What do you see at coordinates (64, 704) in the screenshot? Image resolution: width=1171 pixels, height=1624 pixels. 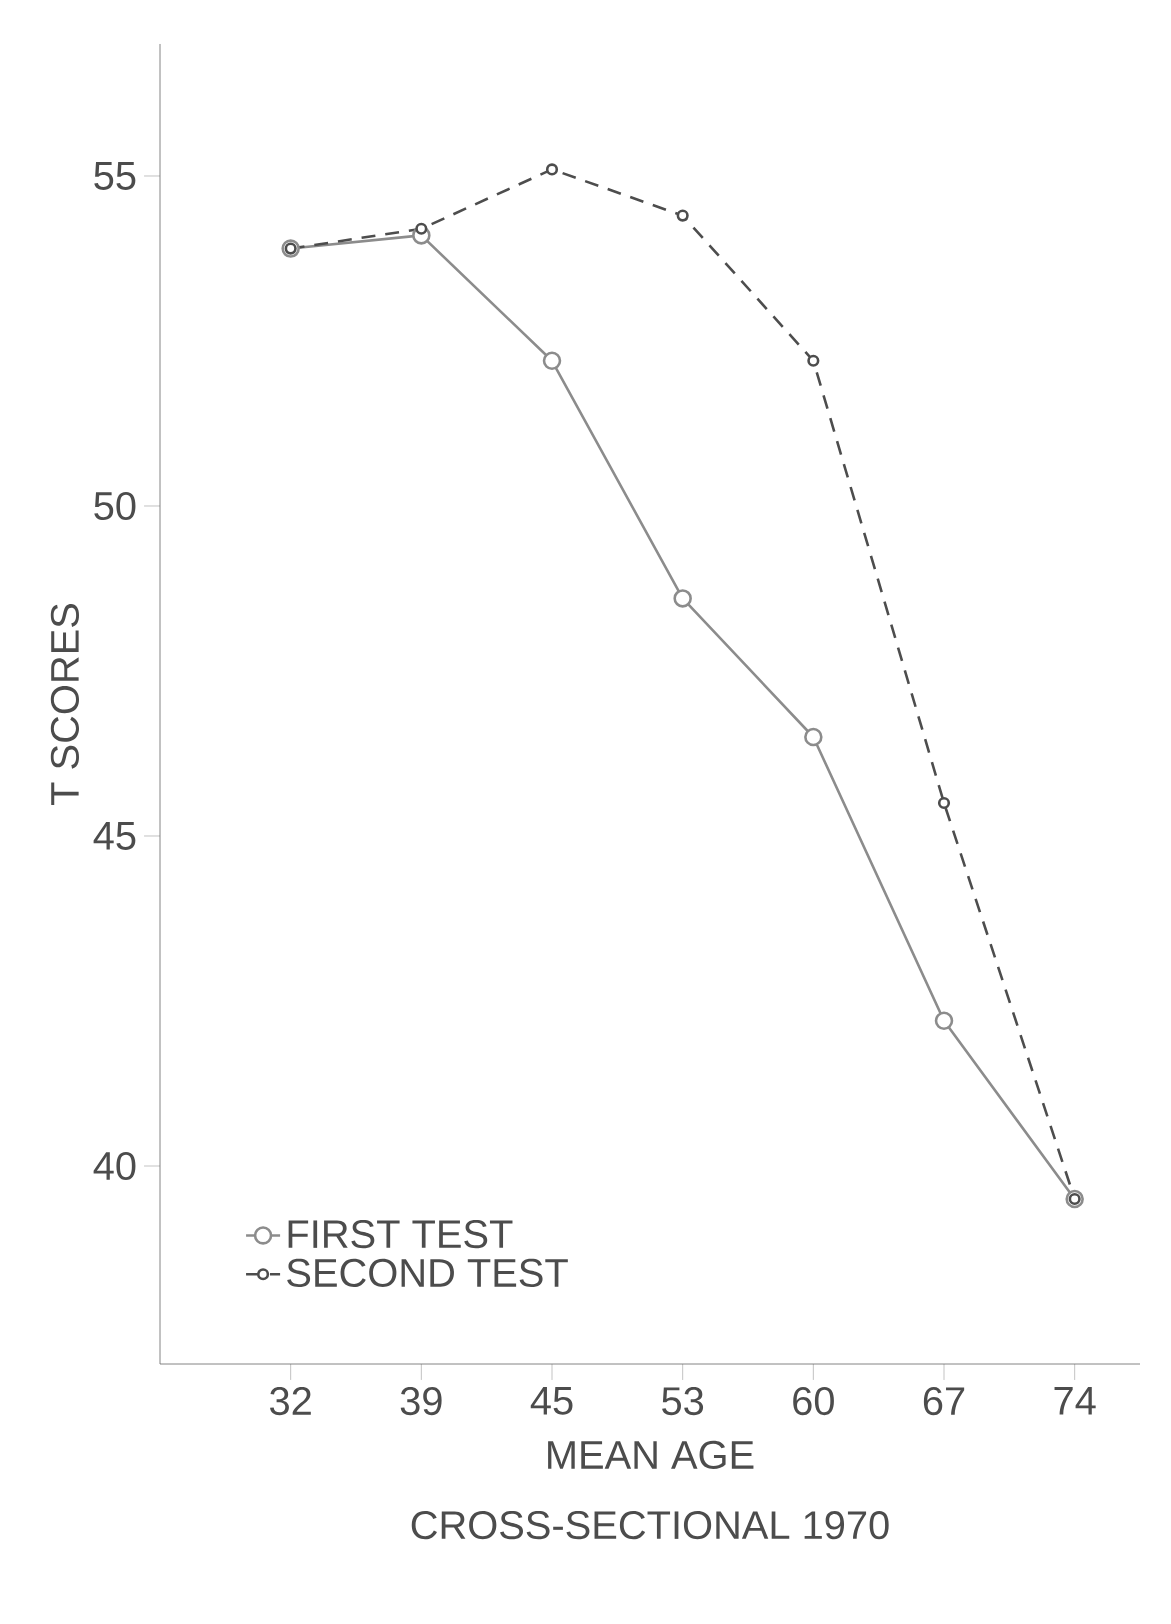 I see `y-axis-title: T SCORES` at bounding box center [64, 704].